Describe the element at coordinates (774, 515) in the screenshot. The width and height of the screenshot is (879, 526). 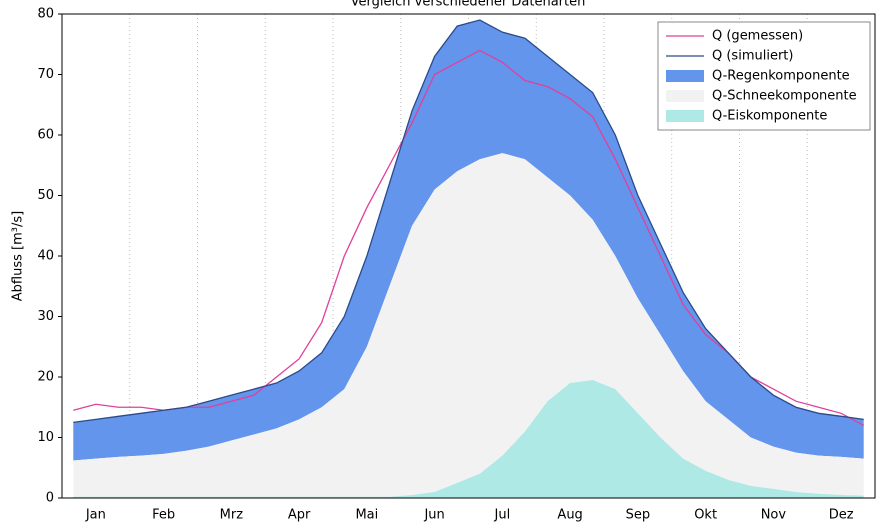
I see `x-tick-label: Nov` at that location.